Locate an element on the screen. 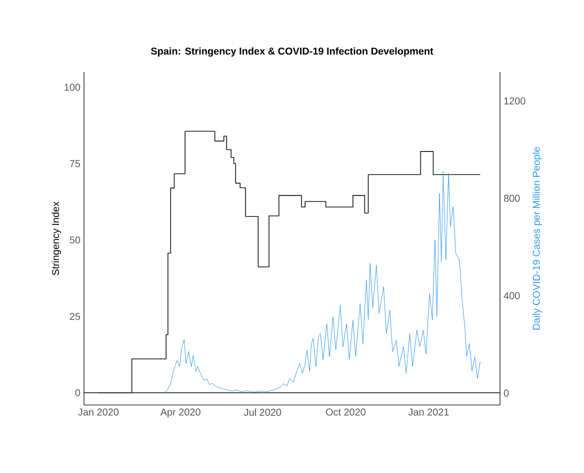 The width and height of the screenshot is (584, 473). y2-tick-label: 800 is located at coordinates (512, 198).